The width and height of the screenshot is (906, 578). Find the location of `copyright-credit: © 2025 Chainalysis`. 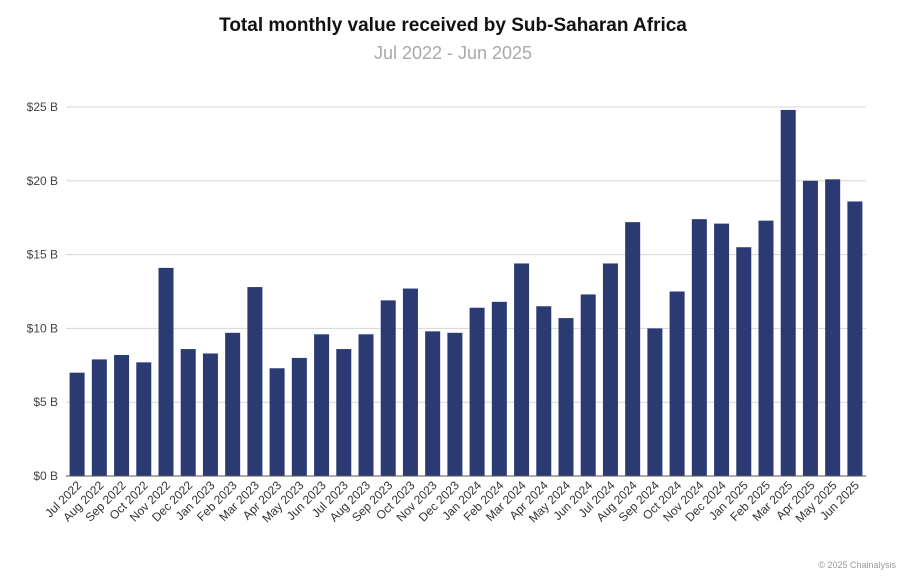

copyright-credit: © 2025 Chainalysis is located at coordinates (857, 565).